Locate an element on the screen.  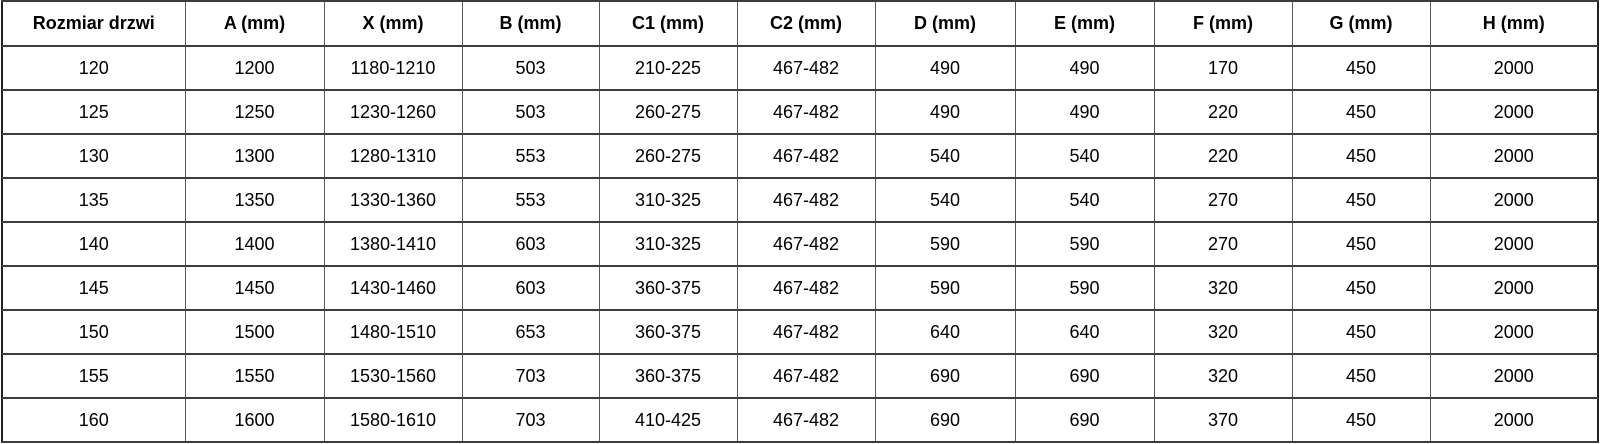
table-cell: 1380-1410 is located at coordinates (393, 244).